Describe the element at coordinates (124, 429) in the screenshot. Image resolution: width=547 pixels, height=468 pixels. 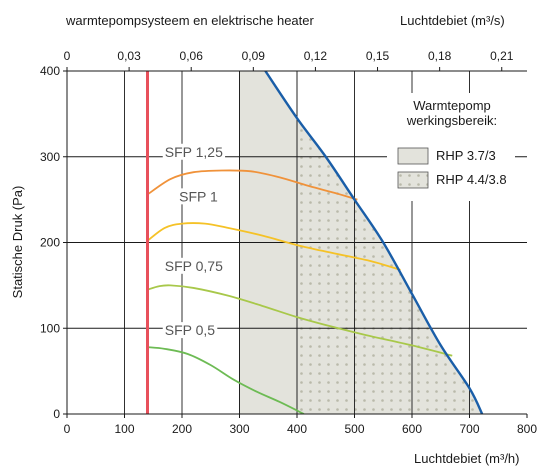
I see `x-tick-label: 100` at that location.